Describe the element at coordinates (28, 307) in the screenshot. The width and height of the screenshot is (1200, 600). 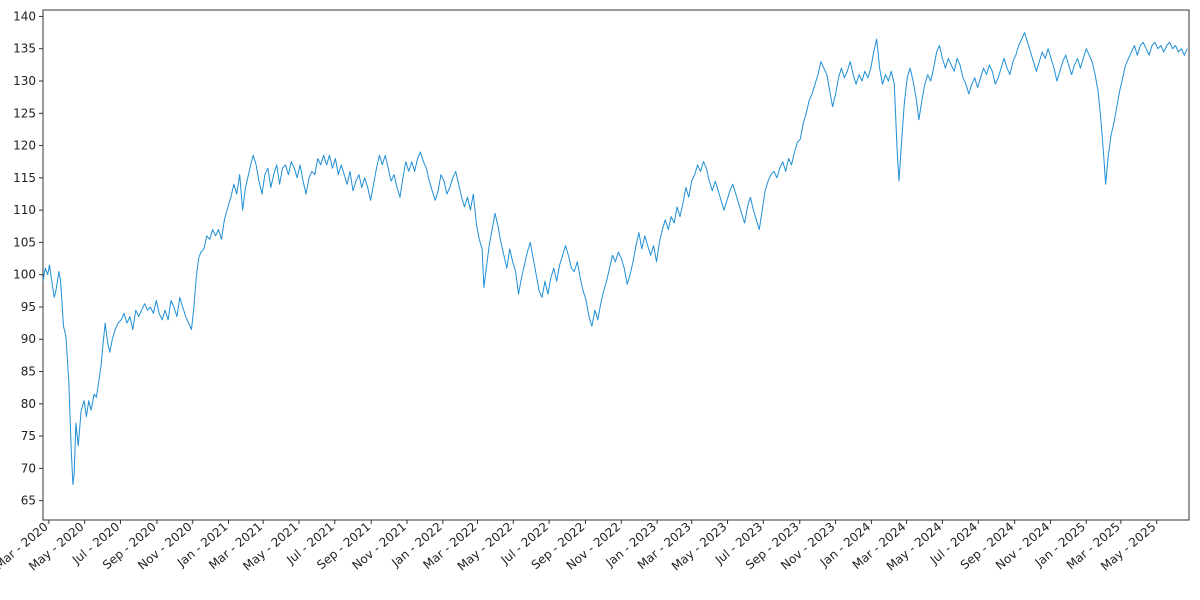
I see `y-tick-label: 95` at that location.